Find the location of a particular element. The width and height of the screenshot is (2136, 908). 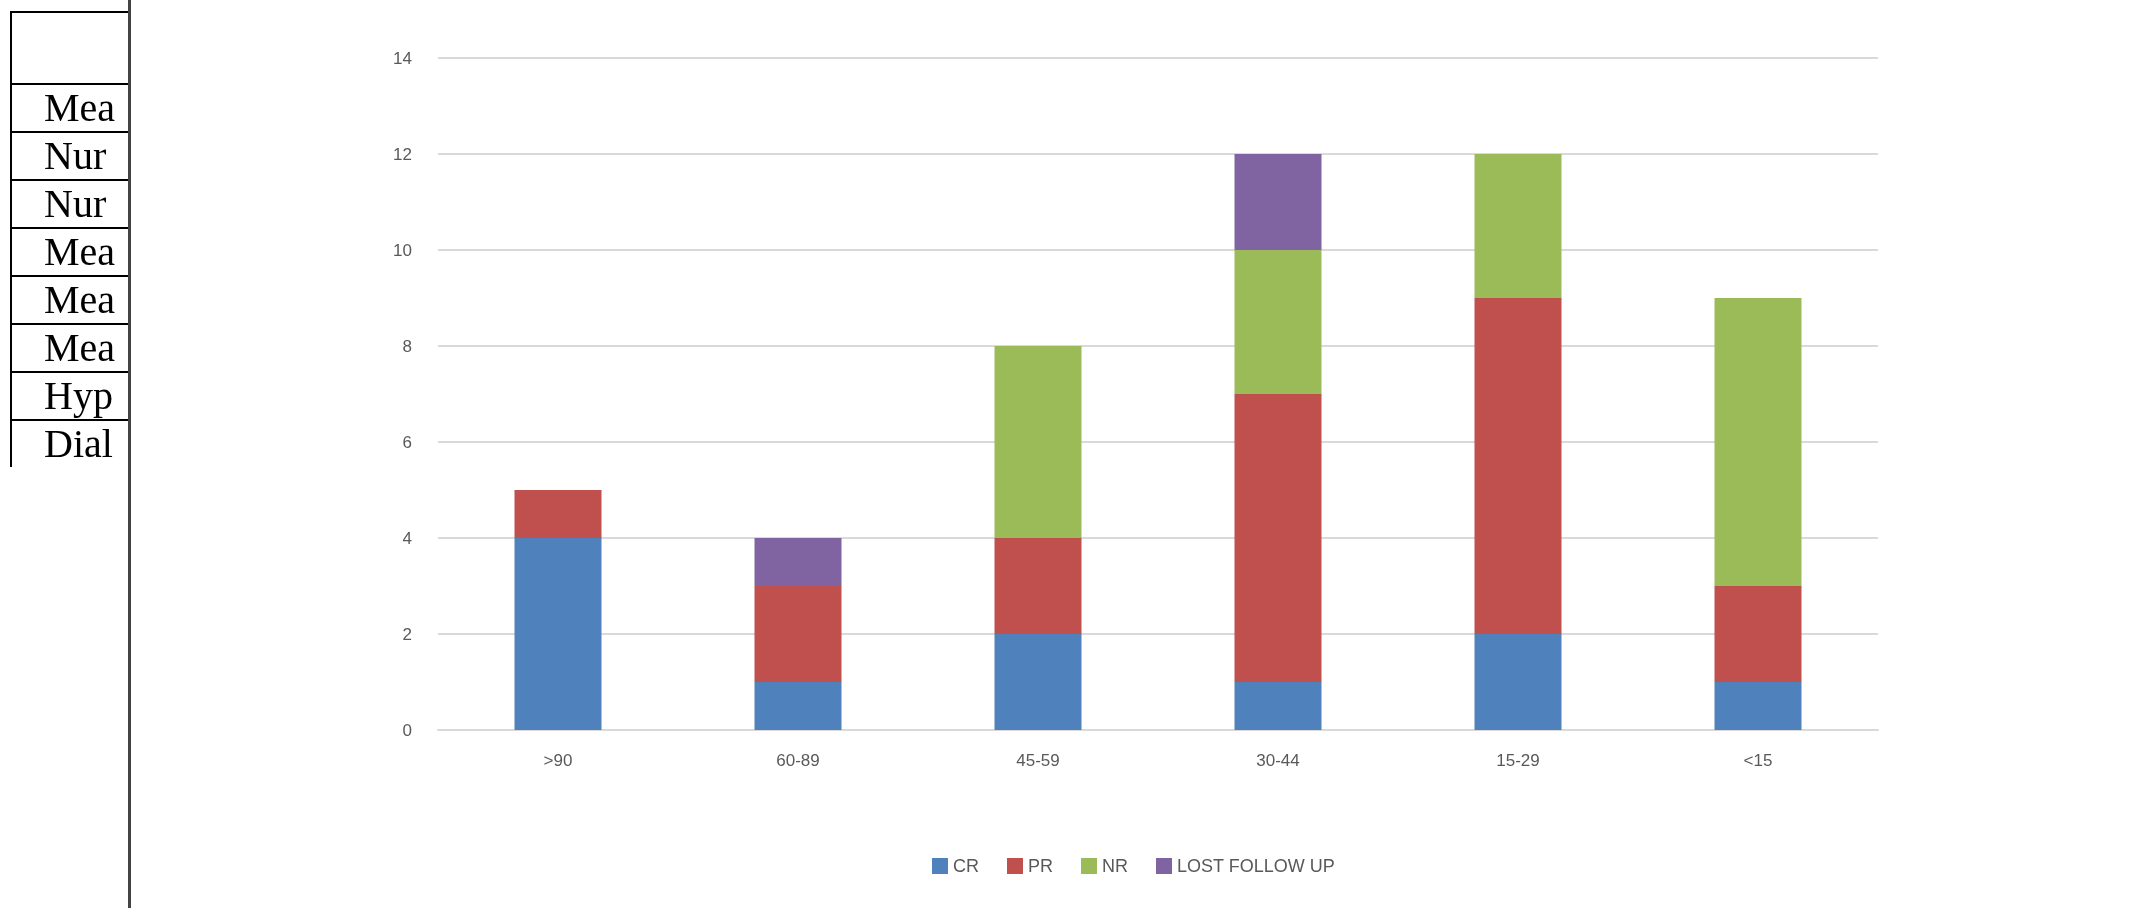

legend-label: LOST FOLLOW UP is located at coordinates (1255, 866).